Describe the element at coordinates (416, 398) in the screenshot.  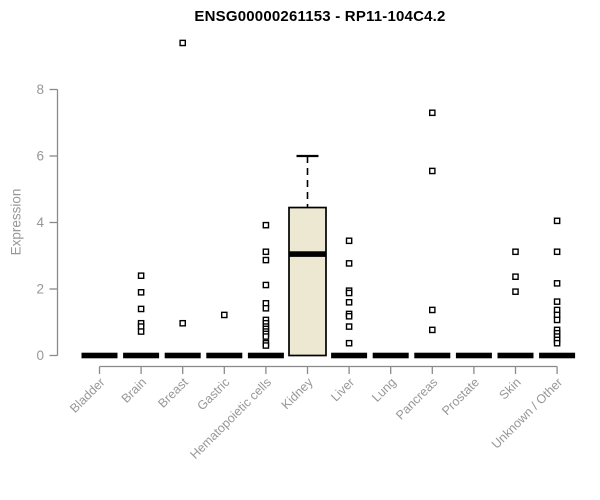
I see `x-tick-label-pancreas: Pancreas` at that location.